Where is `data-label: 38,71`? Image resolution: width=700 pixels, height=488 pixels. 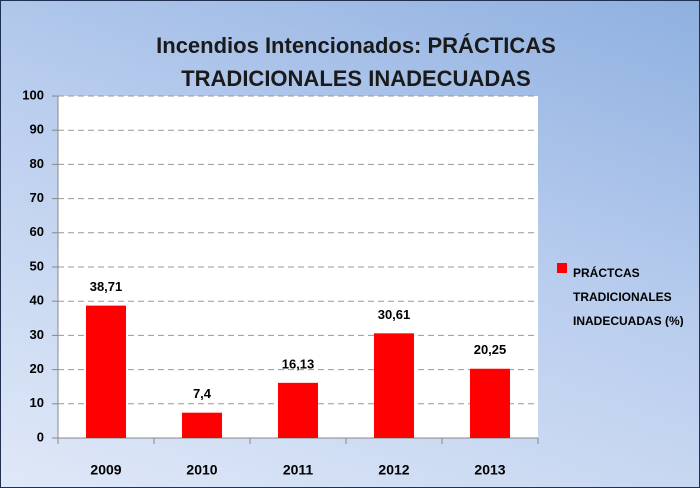 data-label: 38,71 is located at coordinates (106, 286).